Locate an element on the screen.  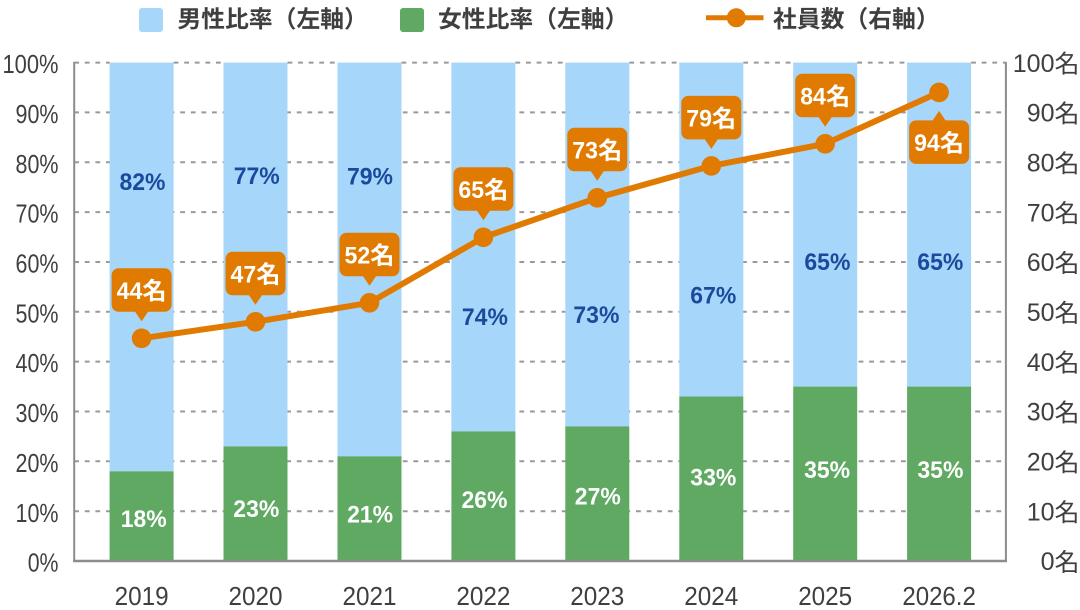
svg-text: 50 is located at coordinates (1041, 313).